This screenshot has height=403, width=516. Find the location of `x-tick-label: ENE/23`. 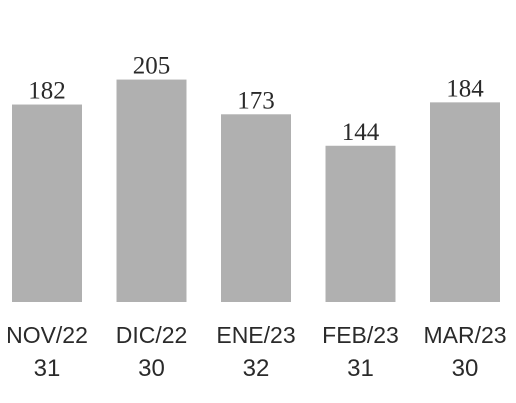

x-tick-label: ENE/23 is located at coordinates (255, 335).